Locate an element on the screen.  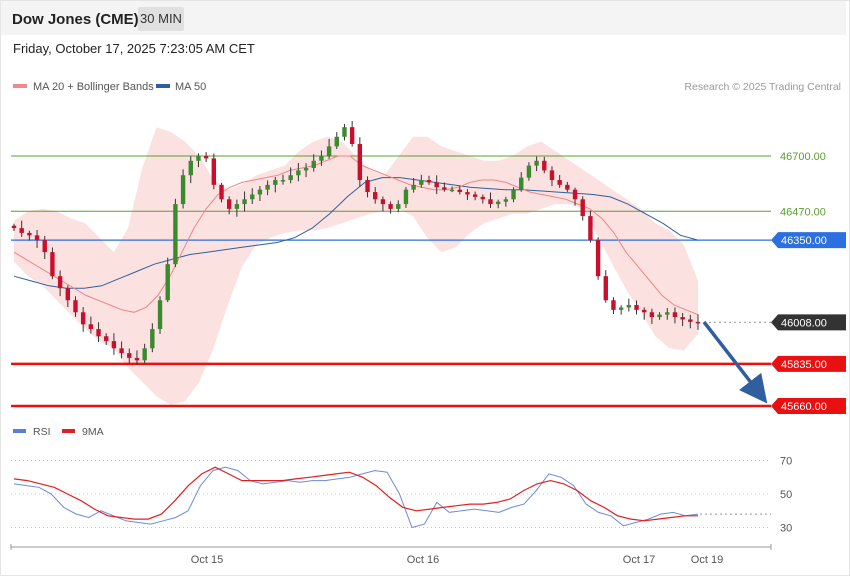
level-label-support: 45660.00 is located at coordinates (808, 406).